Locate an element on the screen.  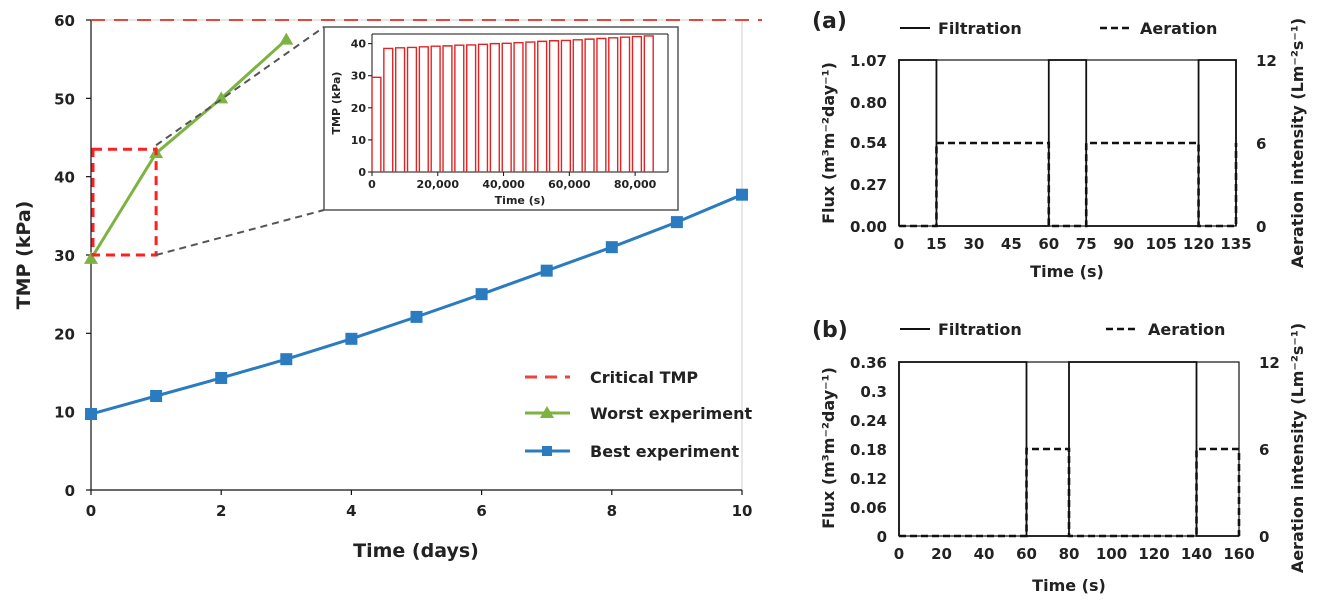
panel-a-legend-filtration-label: Filtration is located at coordinates (980, 28).